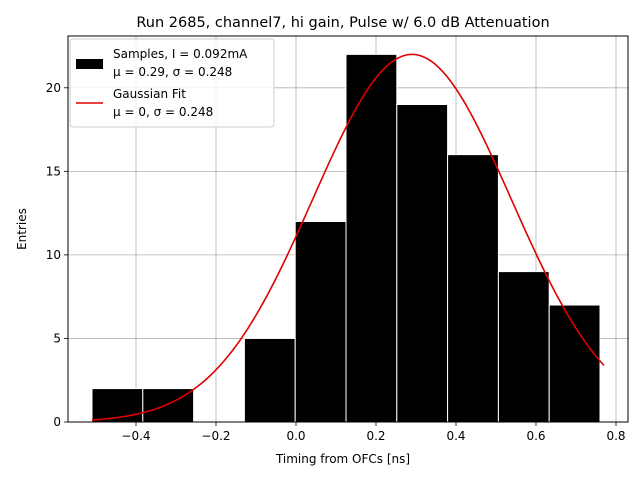 Image resolution: width=640 pixels, height=484 pixels. I want to click on x-tick-label: 0.6, so click(535, 436).